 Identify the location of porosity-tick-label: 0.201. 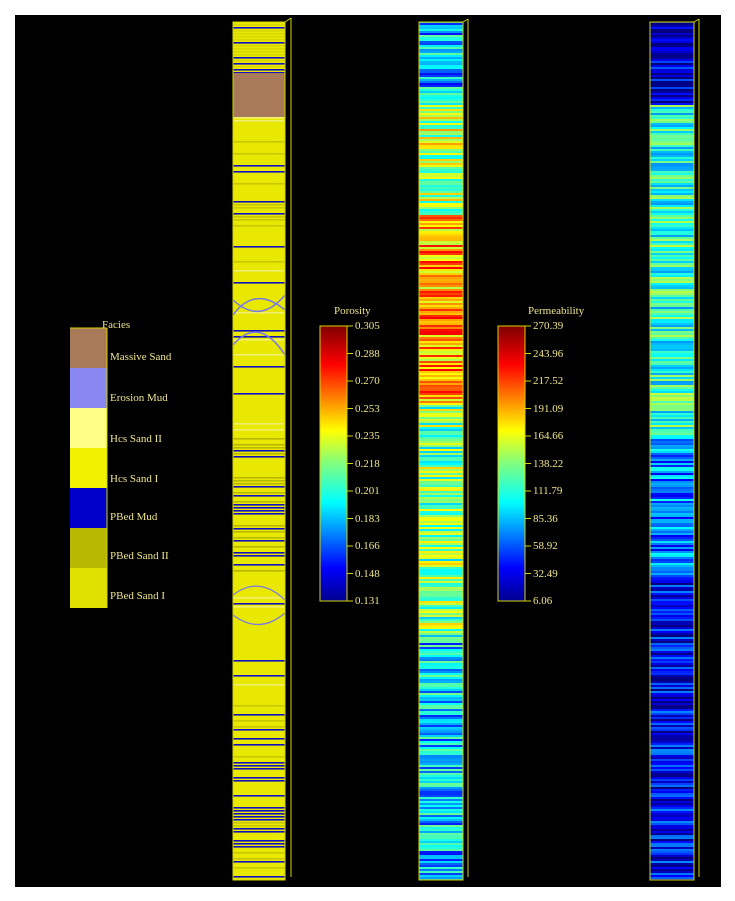
(367, 491).